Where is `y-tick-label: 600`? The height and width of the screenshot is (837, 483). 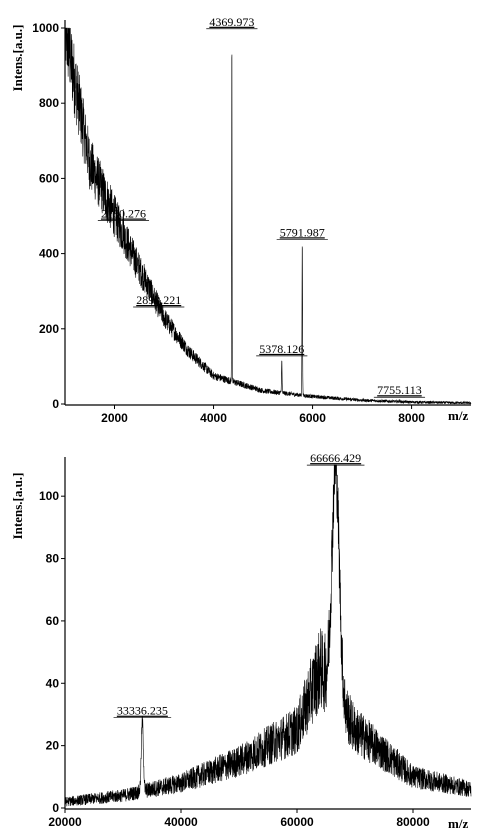
y-tick-label: 600 is located at coordinates (49, 178).